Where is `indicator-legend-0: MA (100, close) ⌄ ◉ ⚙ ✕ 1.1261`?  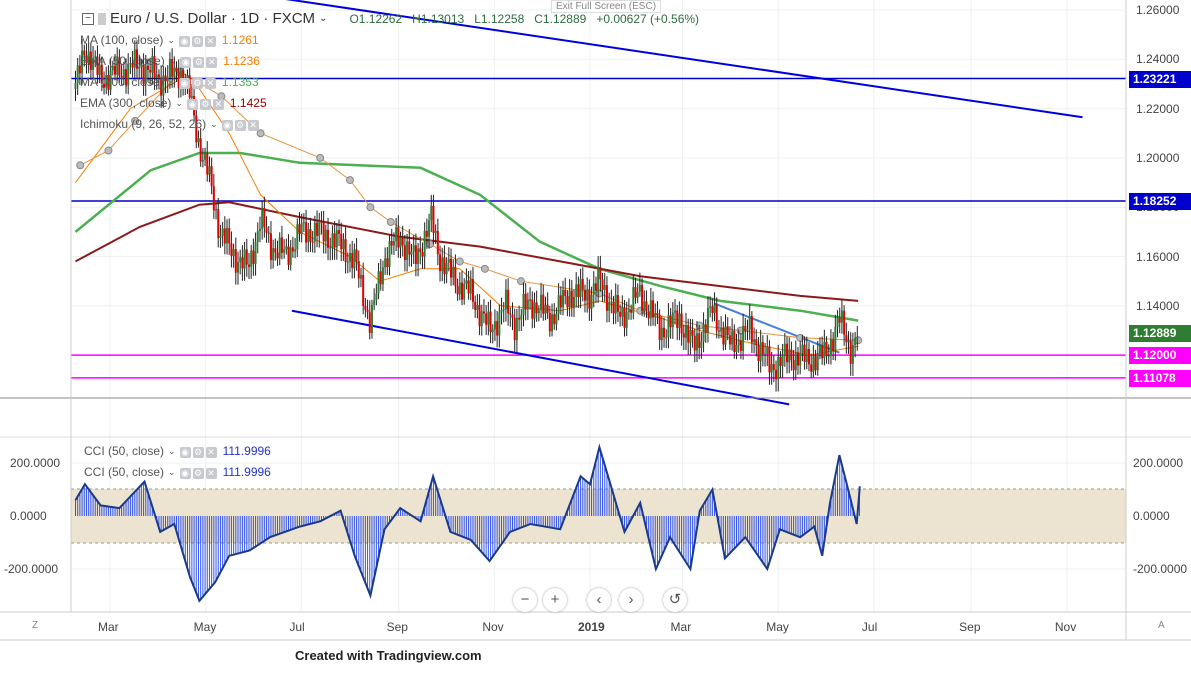
indicator-legend-0: MA (100, close) ⌄ ◉ ⚙ ✕ 1.1261 is located at coordinates (169, 40).